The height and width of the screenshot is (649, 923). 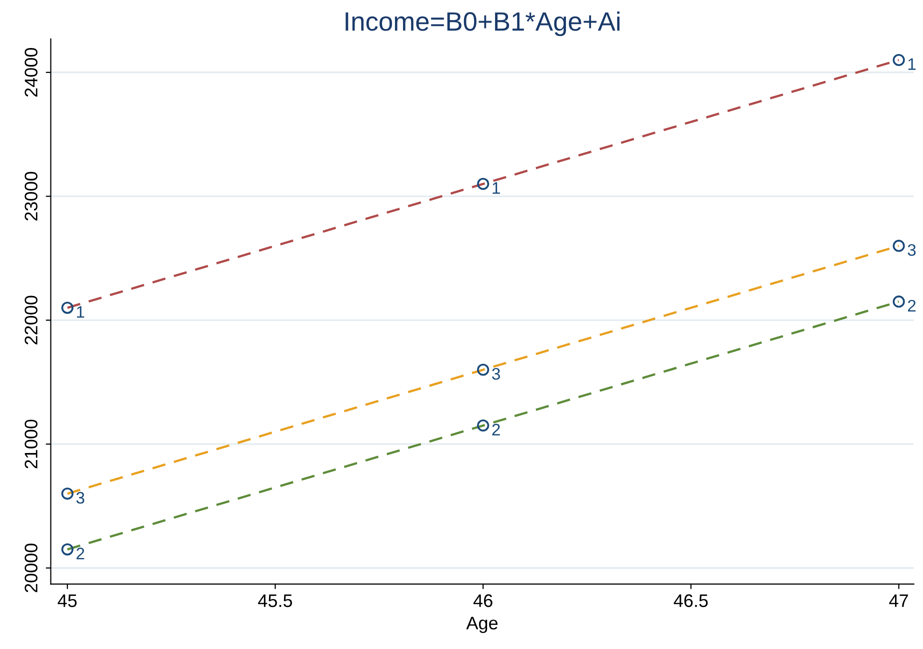 What do you see at coordinates (496, 430) in the screenshot?
I see `series-label: 2` at bounding box center [496, 430].